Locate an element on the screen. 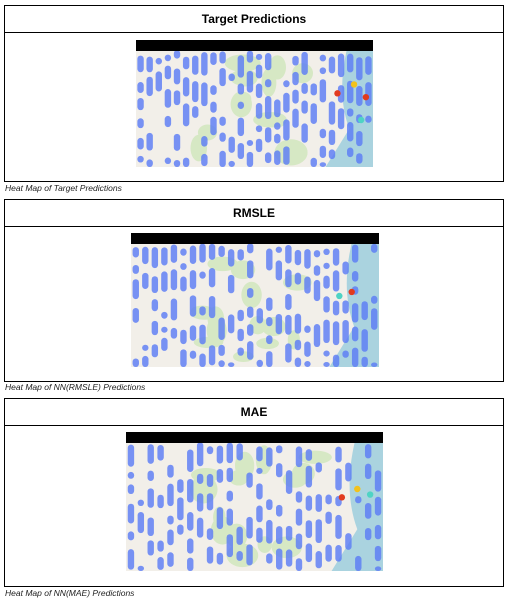 The height and width of the screenshot is (604, 511). map-header-bar is located at coordinates (254, 437).